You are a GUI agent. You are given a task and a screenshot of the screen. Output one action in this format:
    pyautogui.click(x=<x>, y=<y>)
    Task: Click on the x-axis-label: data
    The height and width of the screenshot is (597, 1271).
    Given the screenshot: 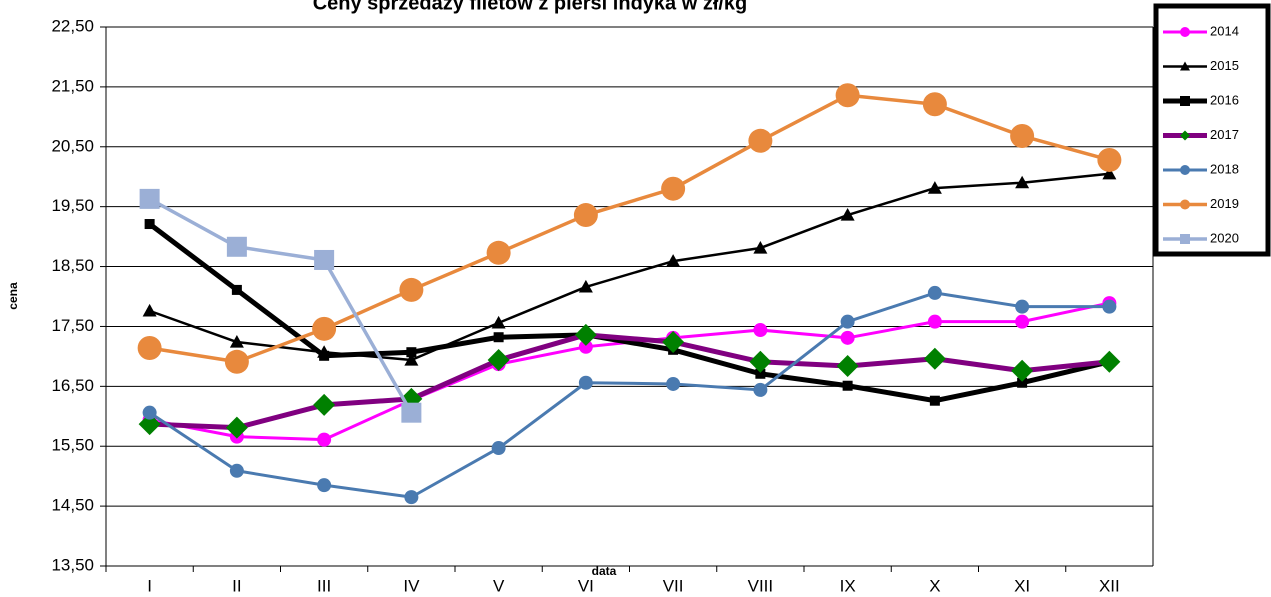 What is the action you would take?
    pyautogui.click(x=604, y=571)
    